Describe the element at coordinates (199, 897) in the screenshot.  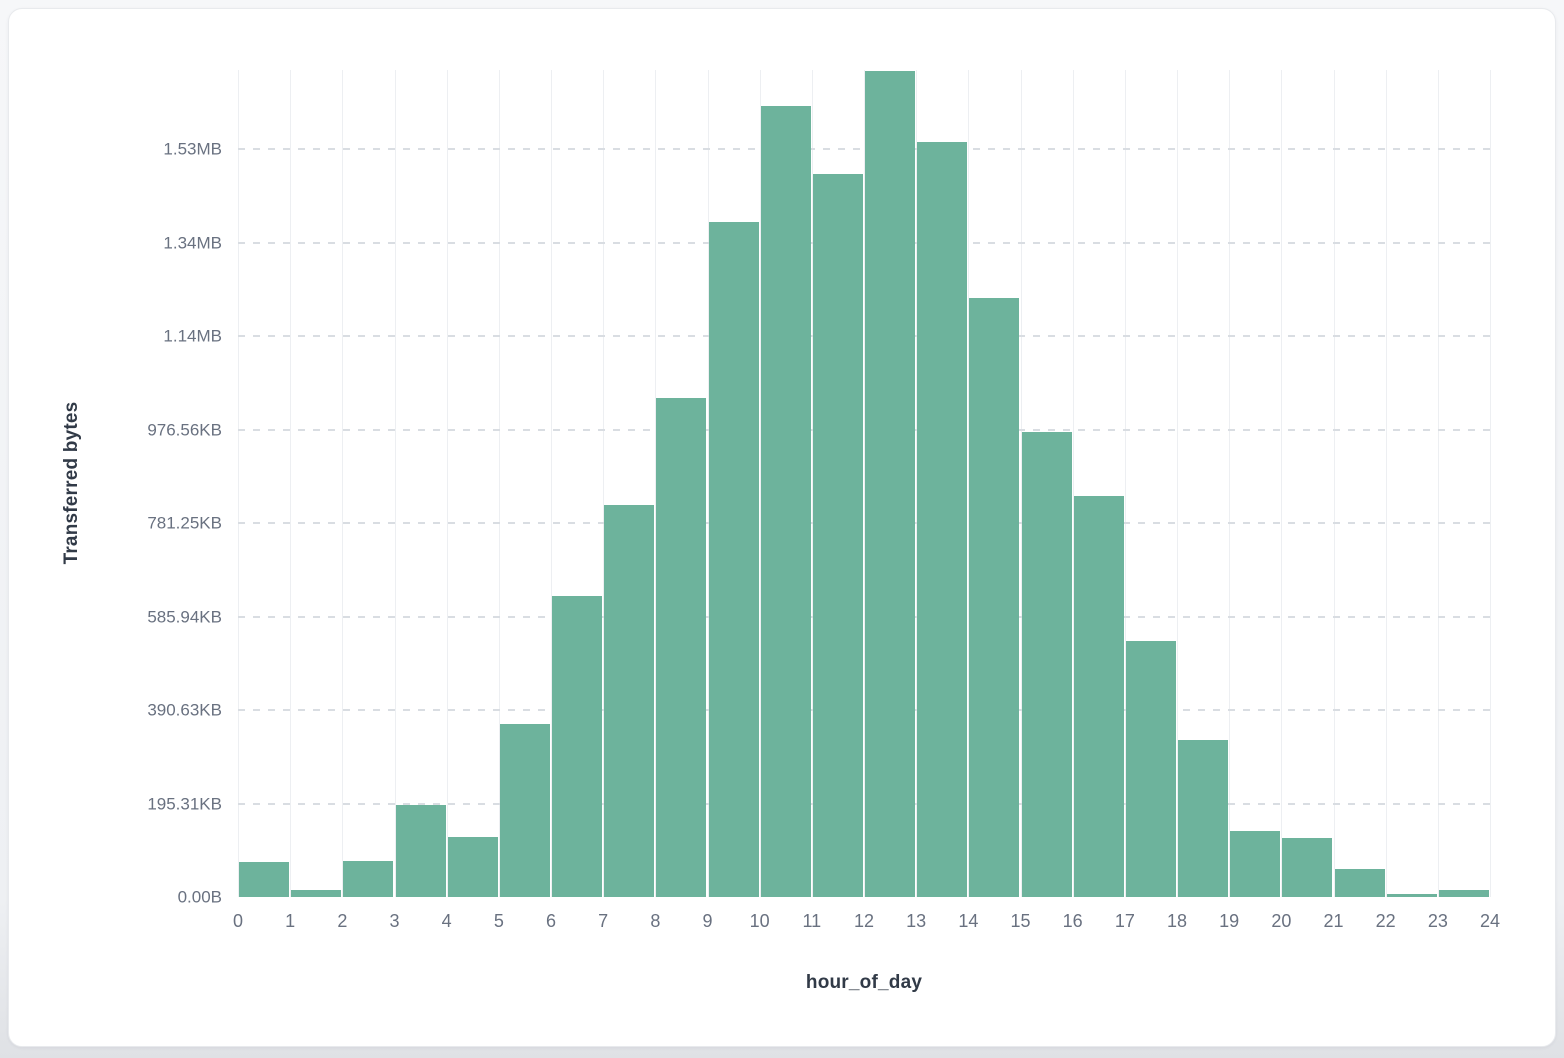
I see `y-tick-label: 0.00B` at that location.